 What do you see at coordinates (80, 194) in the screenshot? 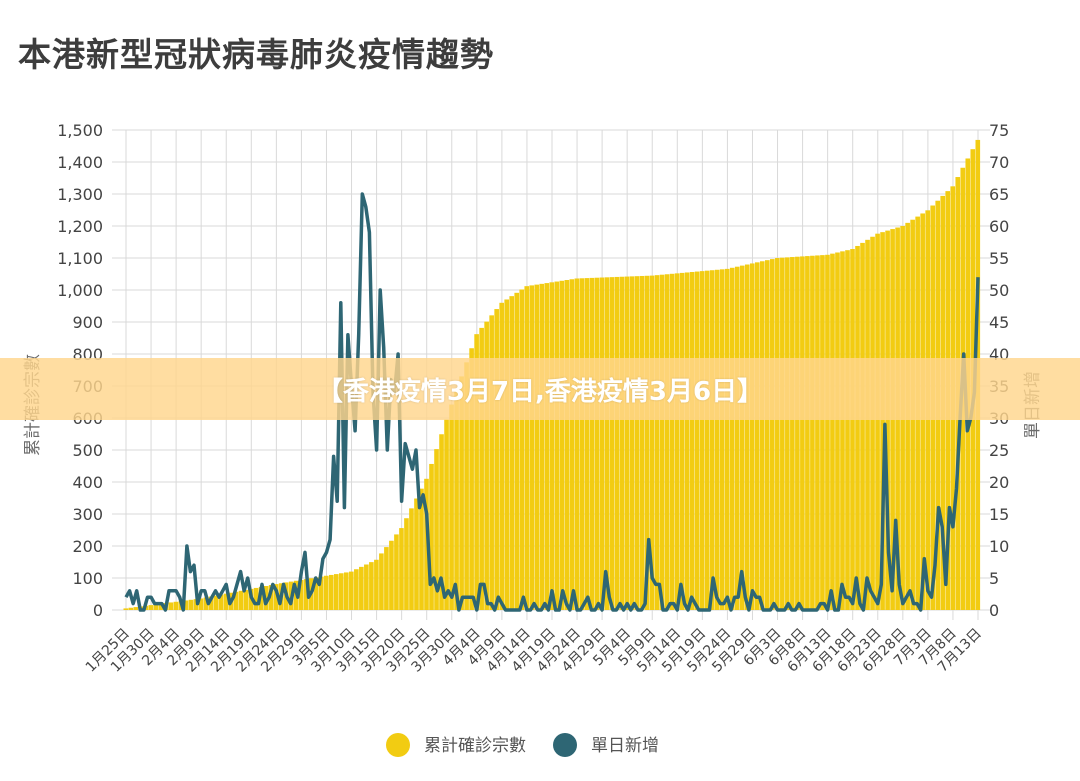
I see `left-tick-label: 1,300` at bounding box center [80, 194].